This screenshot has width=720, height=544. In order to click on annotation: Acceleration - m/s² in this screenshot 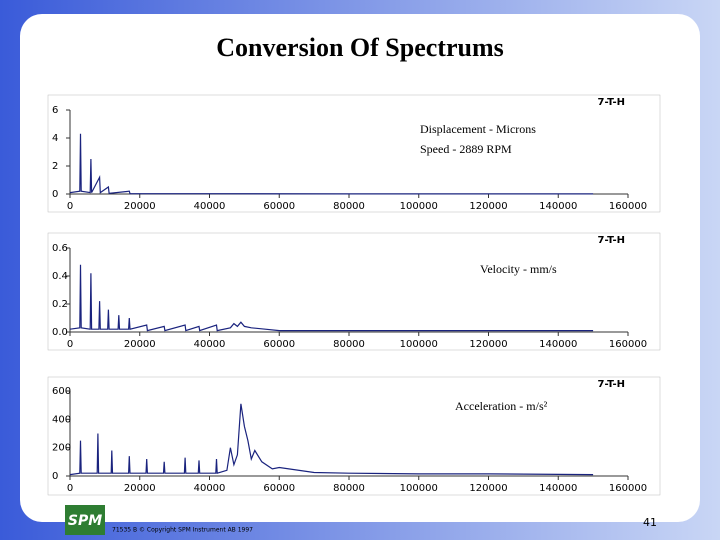, I will do `click(501, 406)`.